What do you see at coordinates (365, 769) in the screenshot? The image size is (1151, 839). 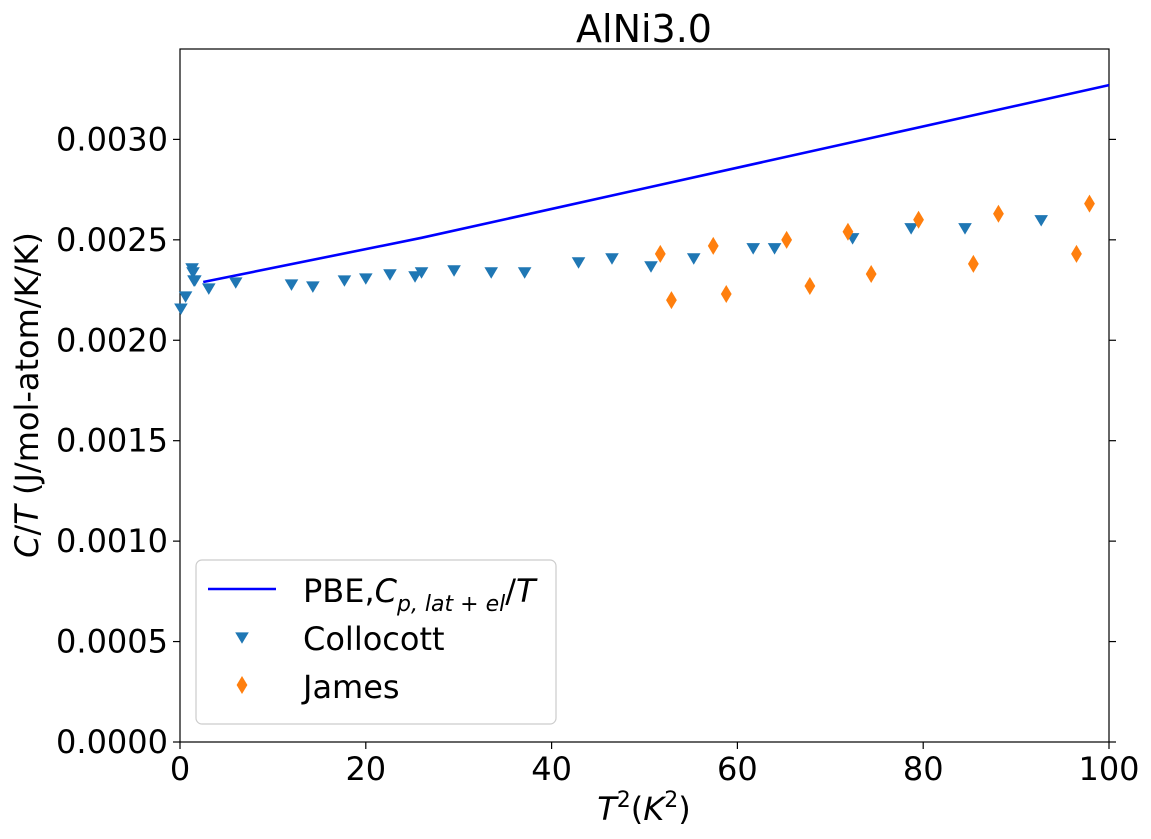 I see `x-tick-label: 20` at bounding box center [365, 769].